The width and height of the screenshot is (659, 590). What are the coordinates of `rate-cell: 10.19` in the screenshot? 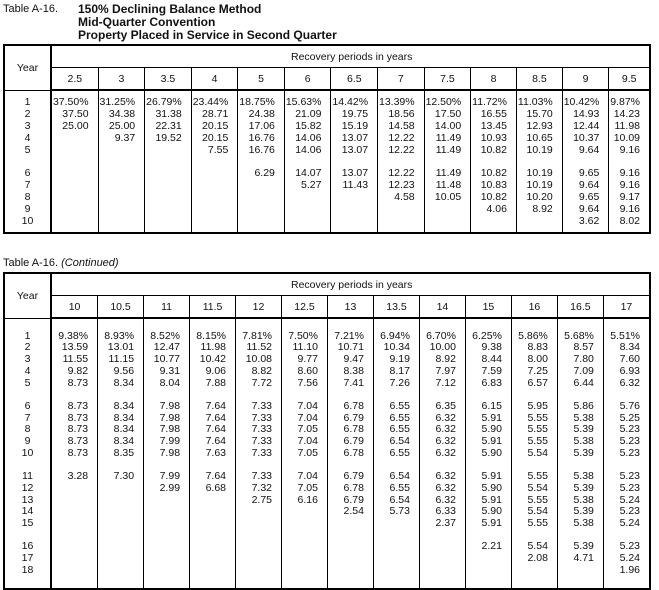 It's located at (539, 185).